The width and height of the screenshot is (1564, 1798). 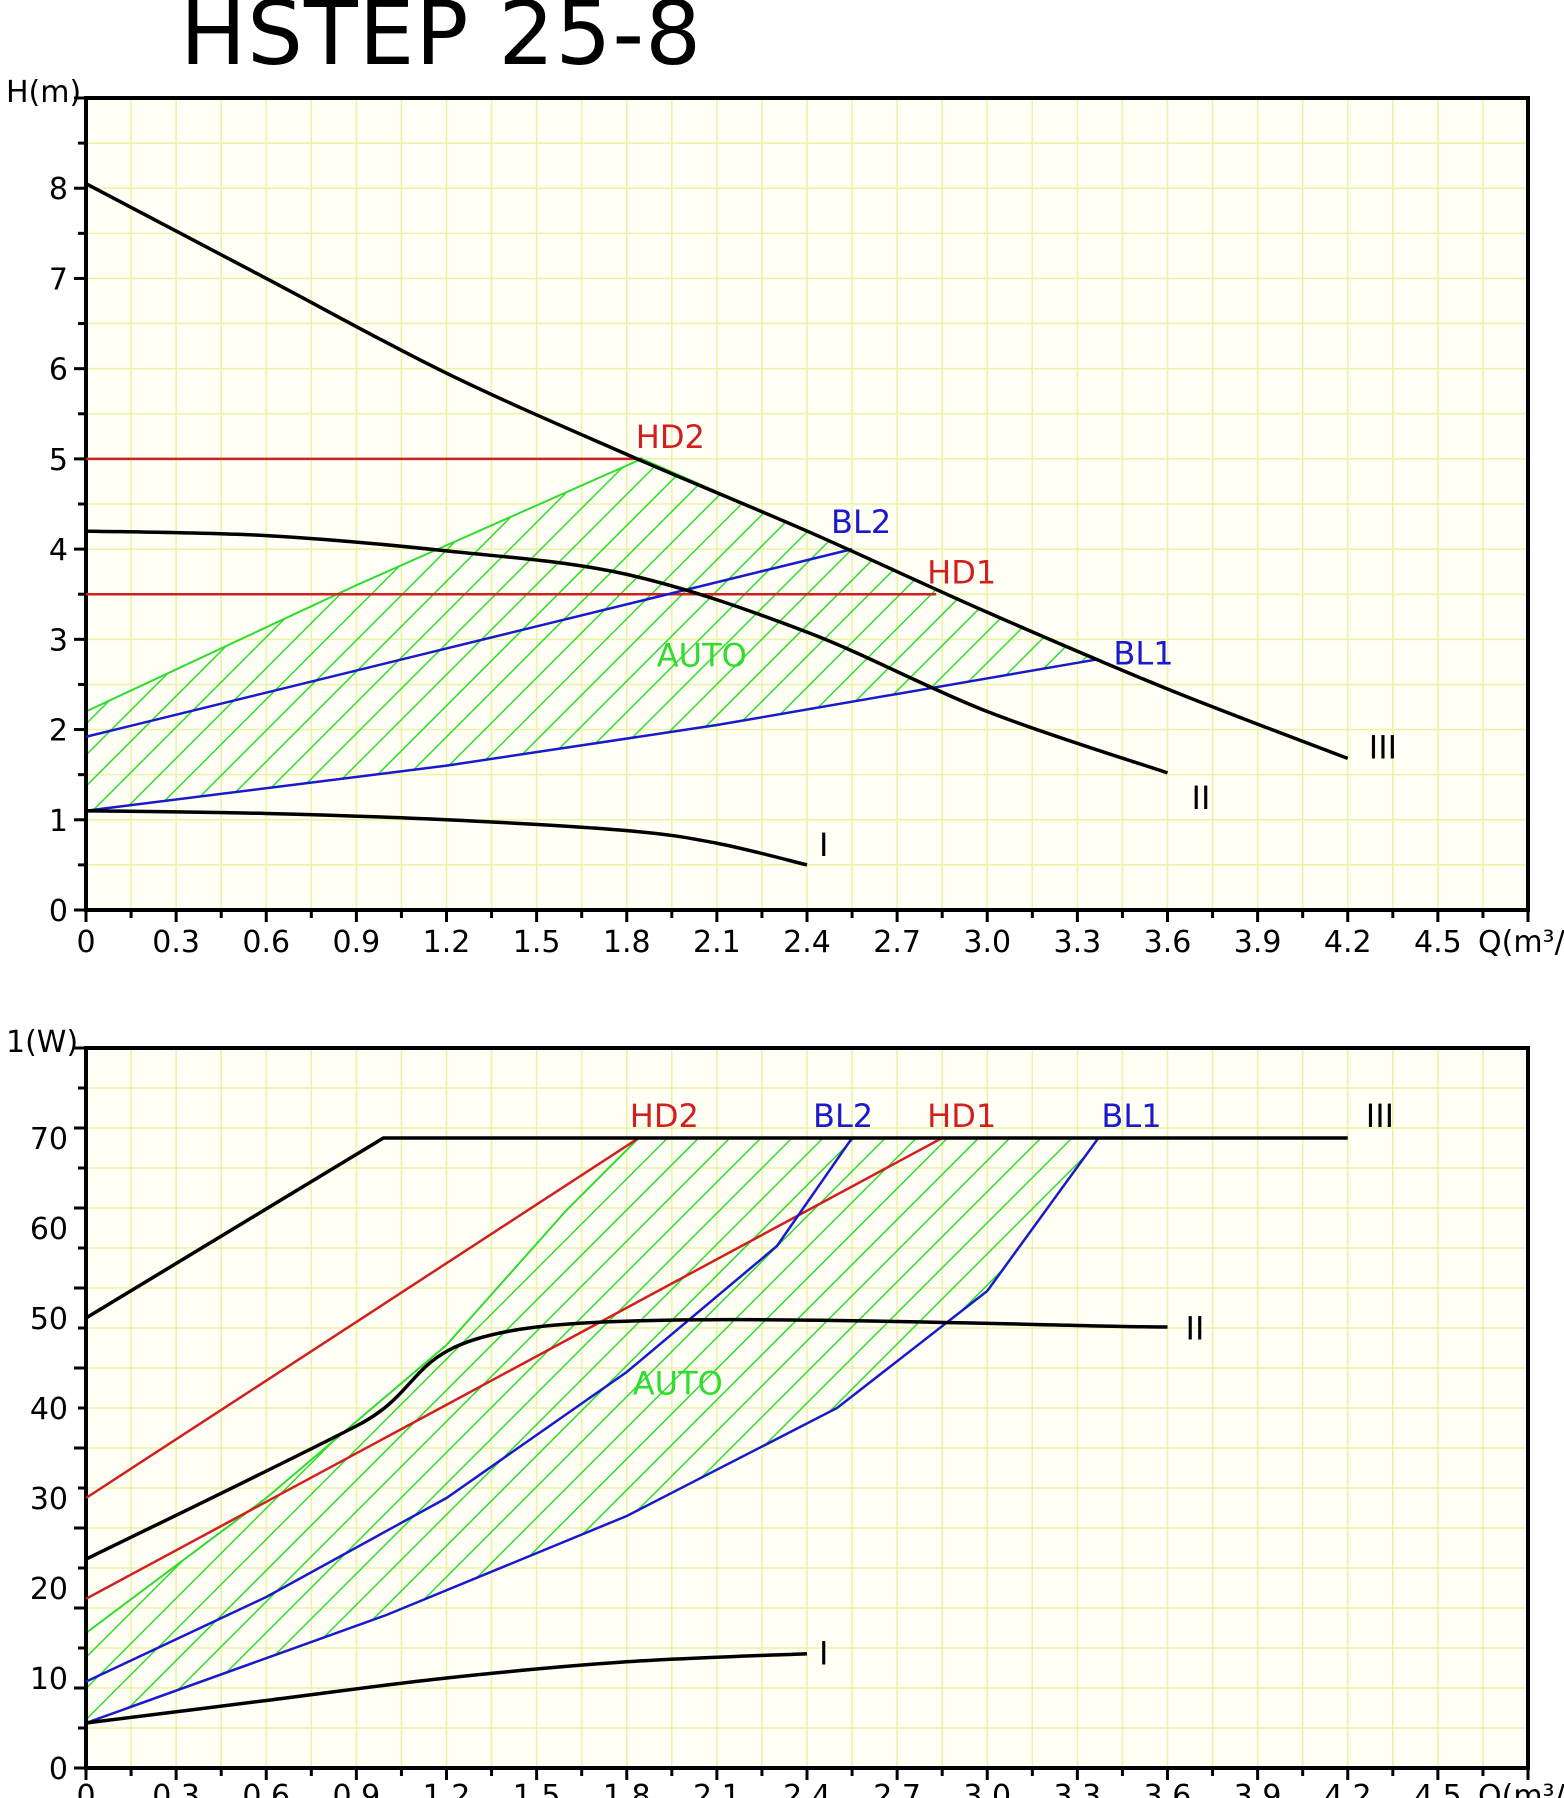 I want to click on speed-curve-iii, so click(x=716, y=1228).